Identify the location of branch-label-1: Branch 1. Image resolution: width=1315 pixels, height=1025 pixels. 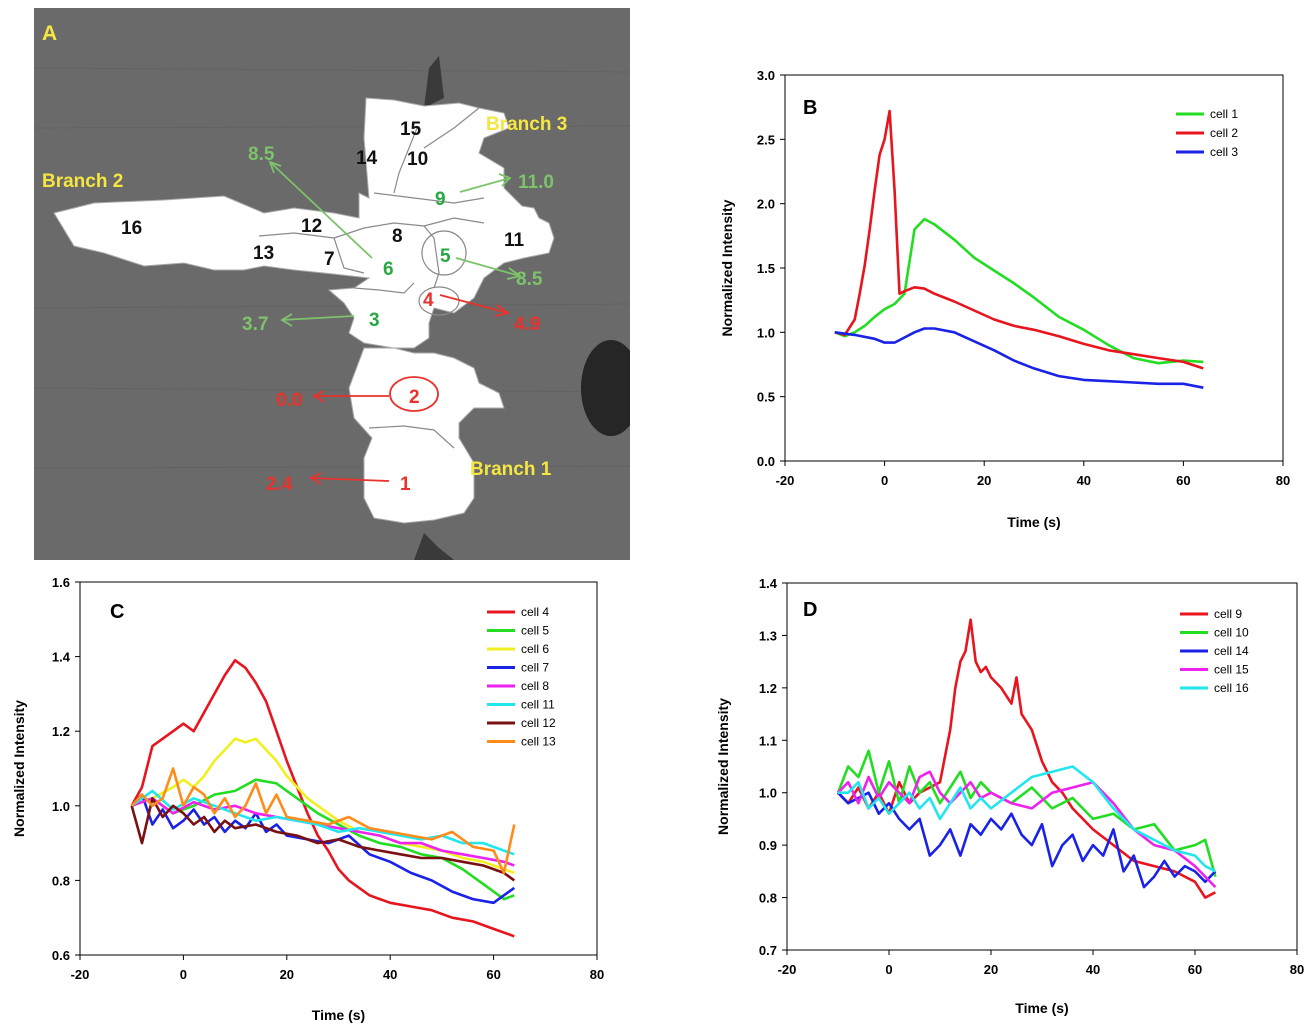
(511, 469).